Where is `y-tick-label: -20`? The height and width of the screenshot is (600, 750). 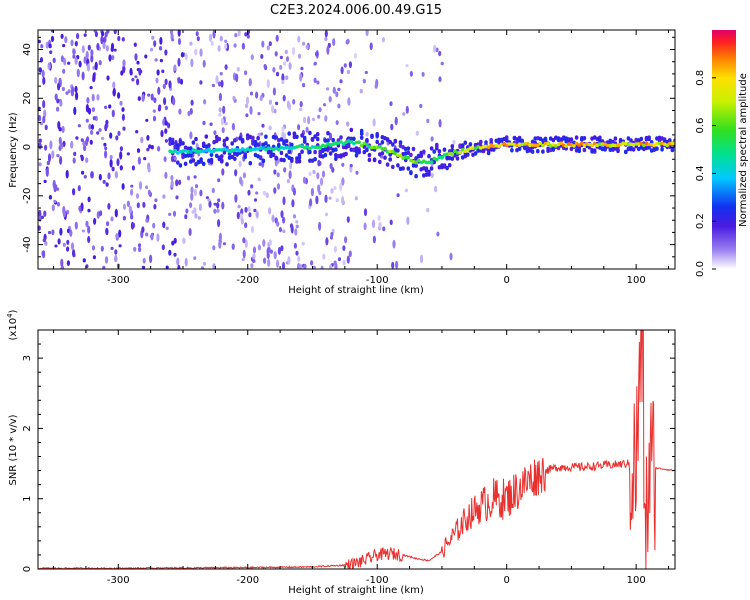 y-tick-label: -20 is located at coordinates (27, 196).